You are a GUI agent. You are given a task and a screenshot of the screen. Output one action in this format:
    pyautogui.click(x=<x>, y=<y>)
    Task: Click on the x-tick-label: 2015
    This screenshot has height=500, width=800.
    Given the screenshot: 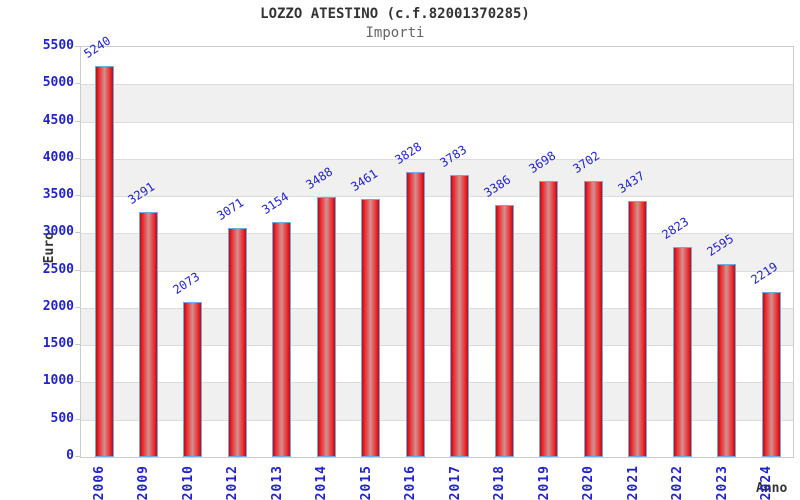 What is the action you would take?
    pyautogui.click(x=366, y=482)
    